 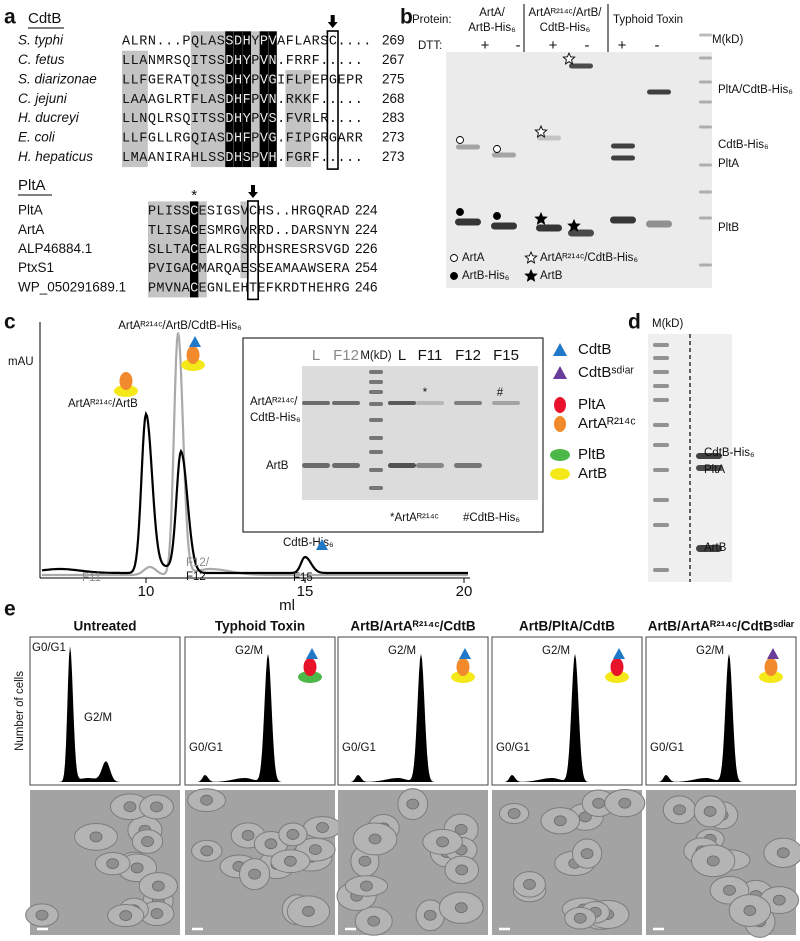 I want to click on residue-number: 273, so click(x=393, y=137).